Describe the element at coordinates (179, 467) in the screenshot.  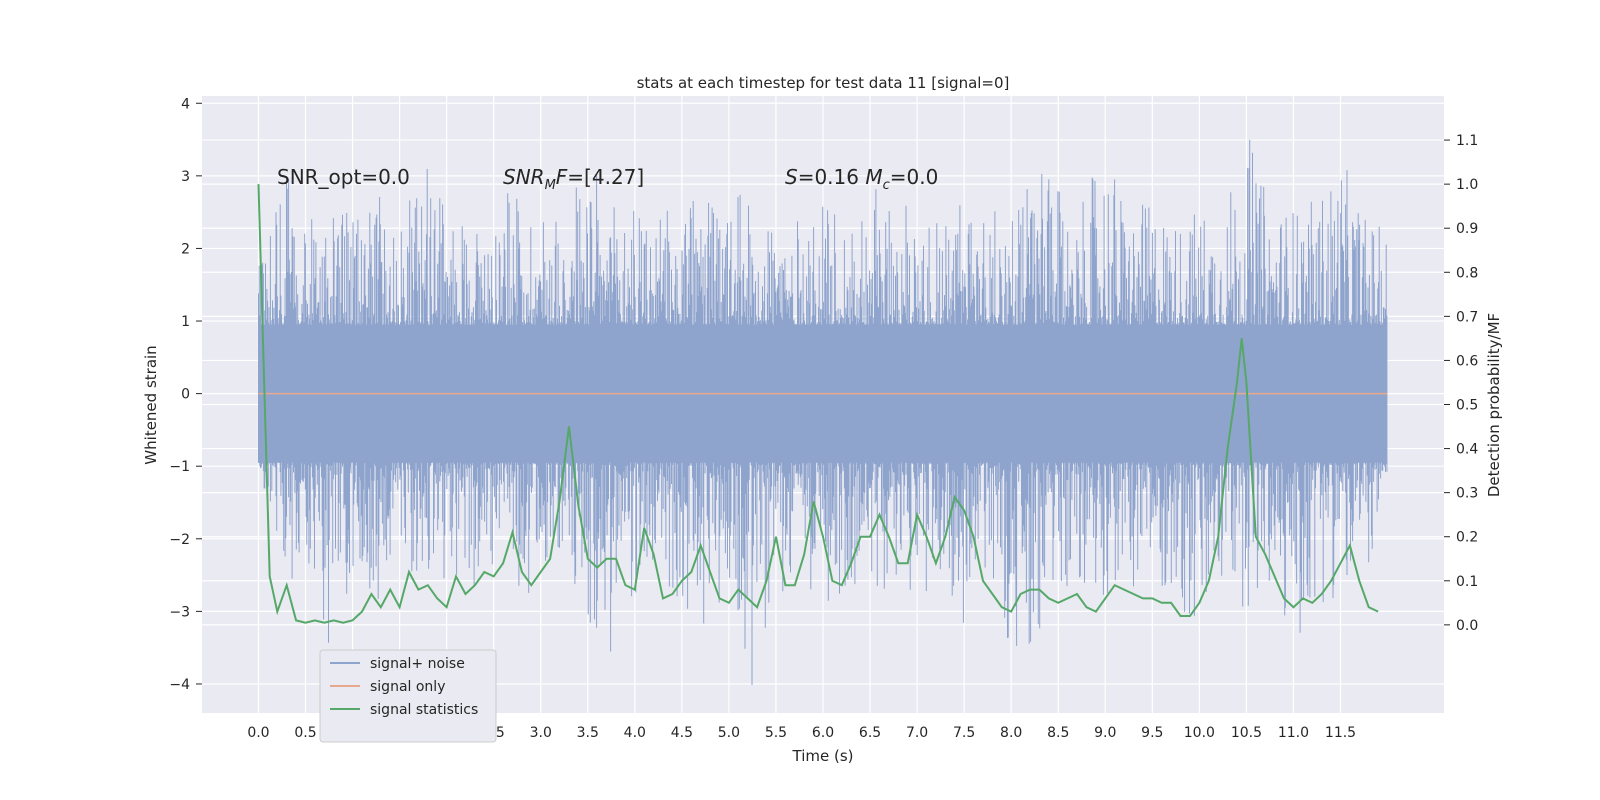
I see `y-tick-label-left: −1` at that location.